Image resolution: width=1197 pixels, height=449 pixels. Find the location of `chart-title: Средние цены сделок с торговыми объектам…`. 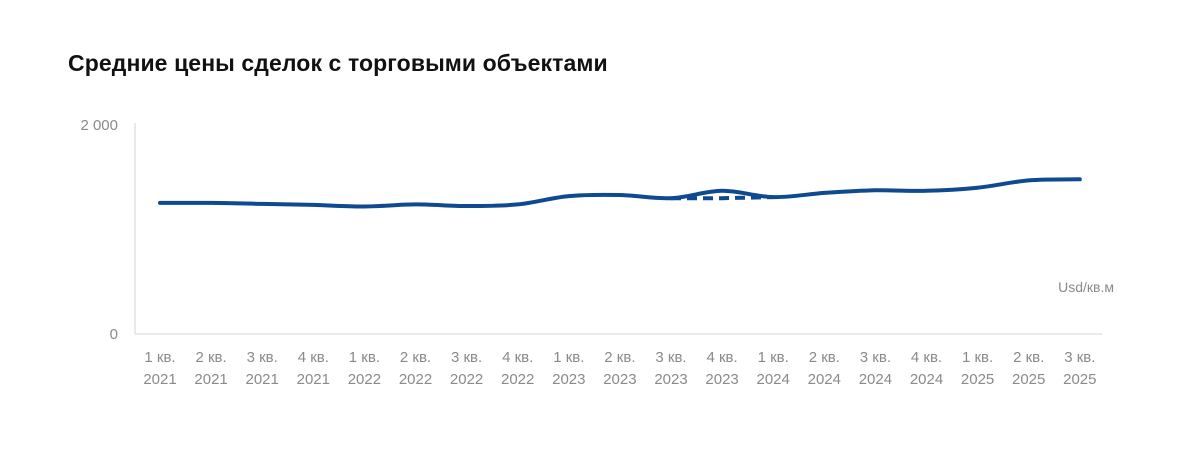

chart-title: Средние цены сделок с торговыми объектам… is located at coordinates (338, 63).